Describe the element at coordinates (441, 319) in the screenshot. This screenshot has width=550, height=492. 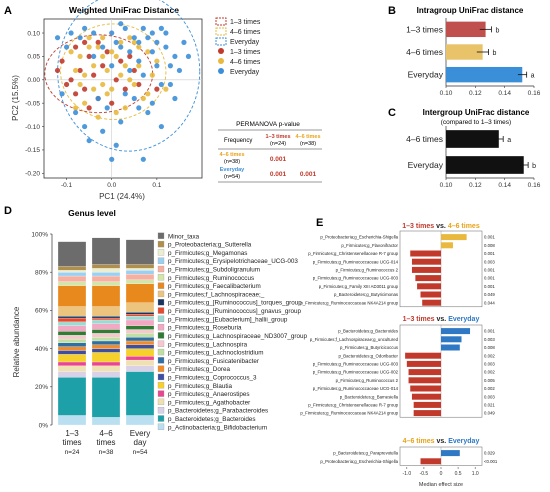
I see `effect-title-2: 1–3 times vs. Everyday` at that location.